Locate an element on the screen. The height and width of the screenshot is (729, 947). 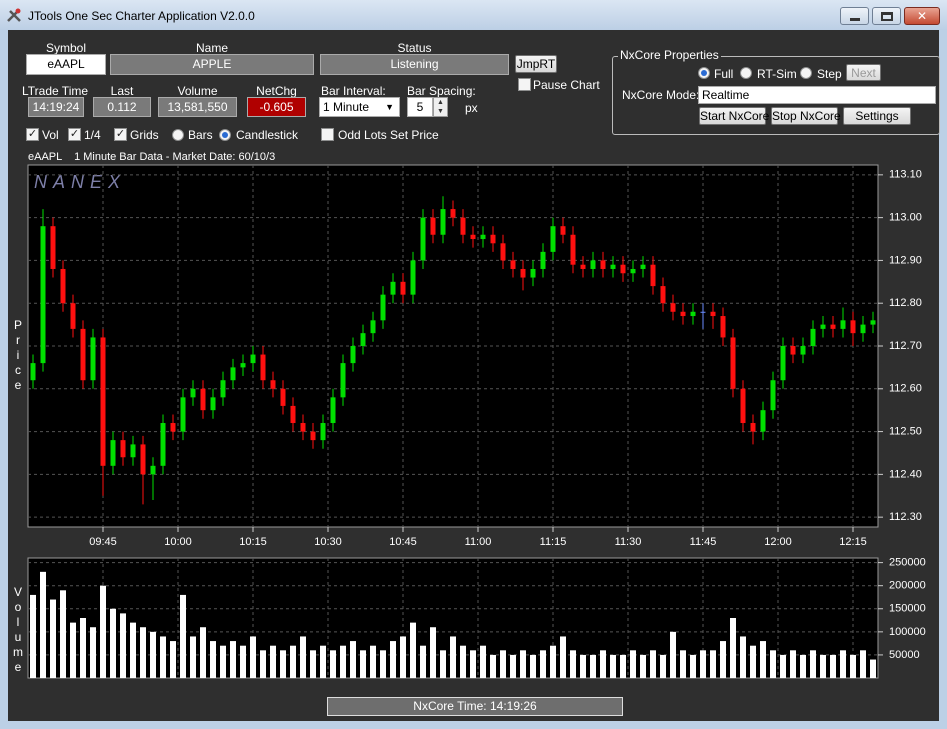
status-bar: NxCore Time: 14:19:26 is located at coordinates (475, 706).